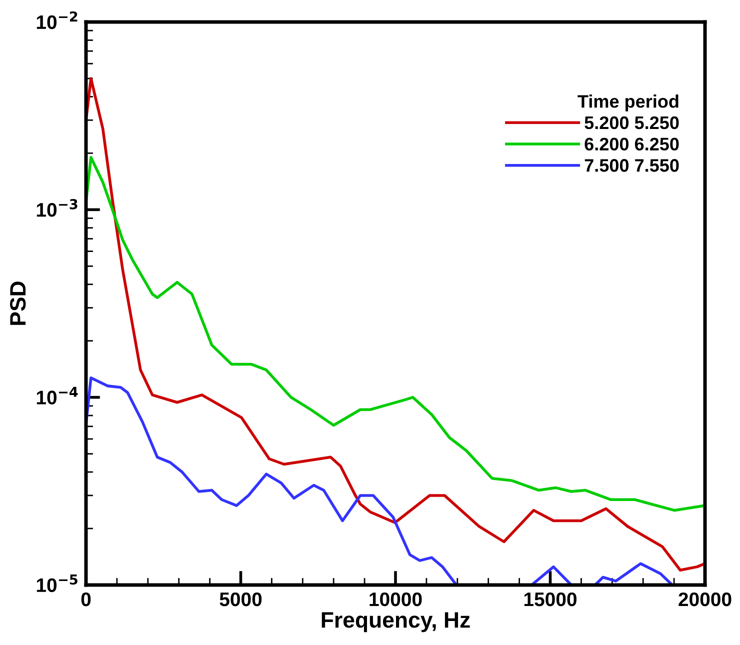 Image resolution: width=740 pixels, height=645 pixels. I want to click on x-tick-label: 20000, so click(705, 599).